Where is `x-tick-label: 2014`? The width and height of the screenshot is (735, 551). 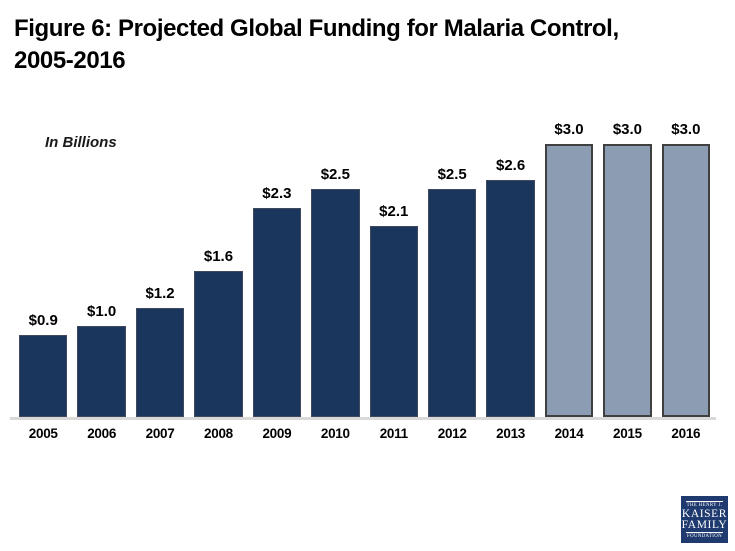
x-tick-label: 2014 is located at coordinates (569, 434).